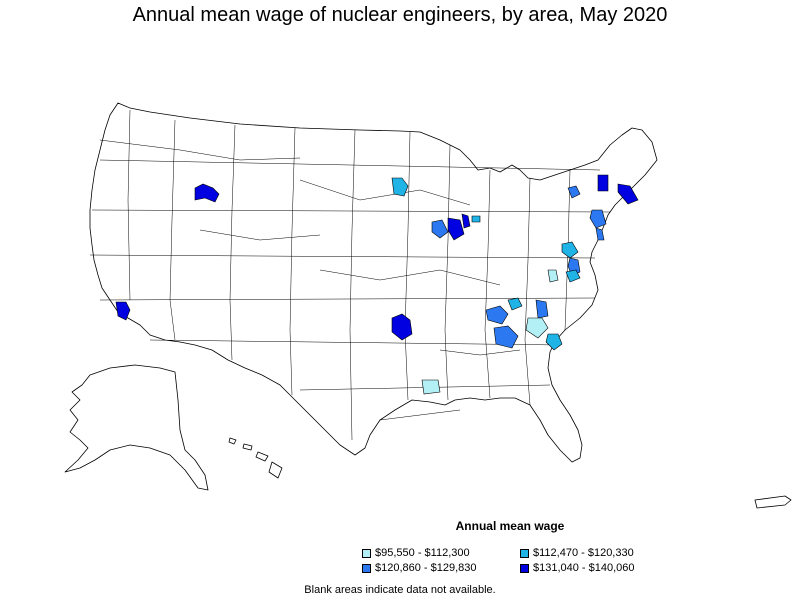  What do you see at coordinates (400, 187) in the screenshot?
I see `area-minnesota` at bounding box center [400, 187].